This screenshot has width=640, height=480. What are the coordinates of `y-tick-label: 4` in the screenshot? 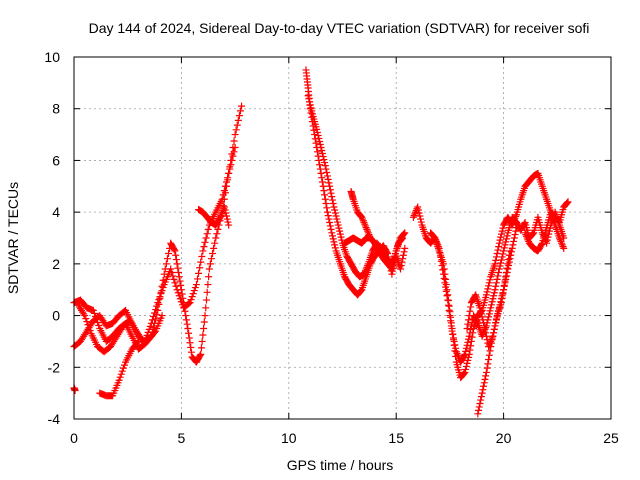 It's located at (56, 212).